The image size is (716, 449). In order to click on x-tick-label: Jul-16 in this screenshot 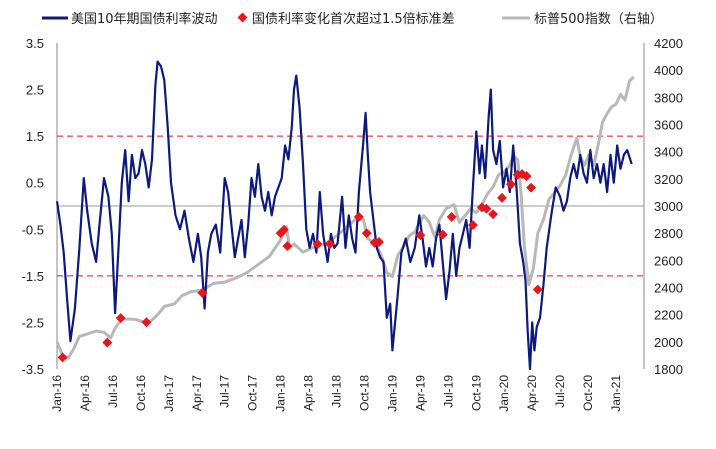, I will do `click(113, 391)`.